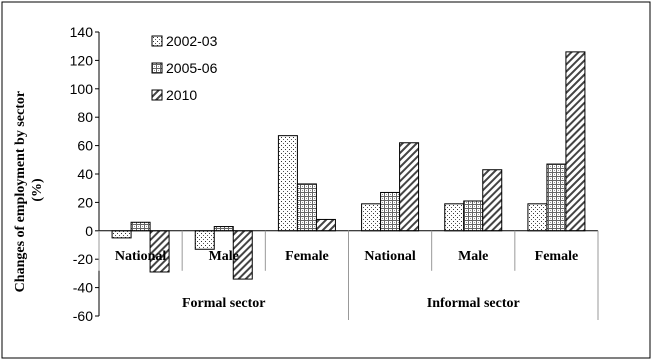 This screenshot has width=652, height=360. I want to click on y-tick-label: 80, so click(85, 117).